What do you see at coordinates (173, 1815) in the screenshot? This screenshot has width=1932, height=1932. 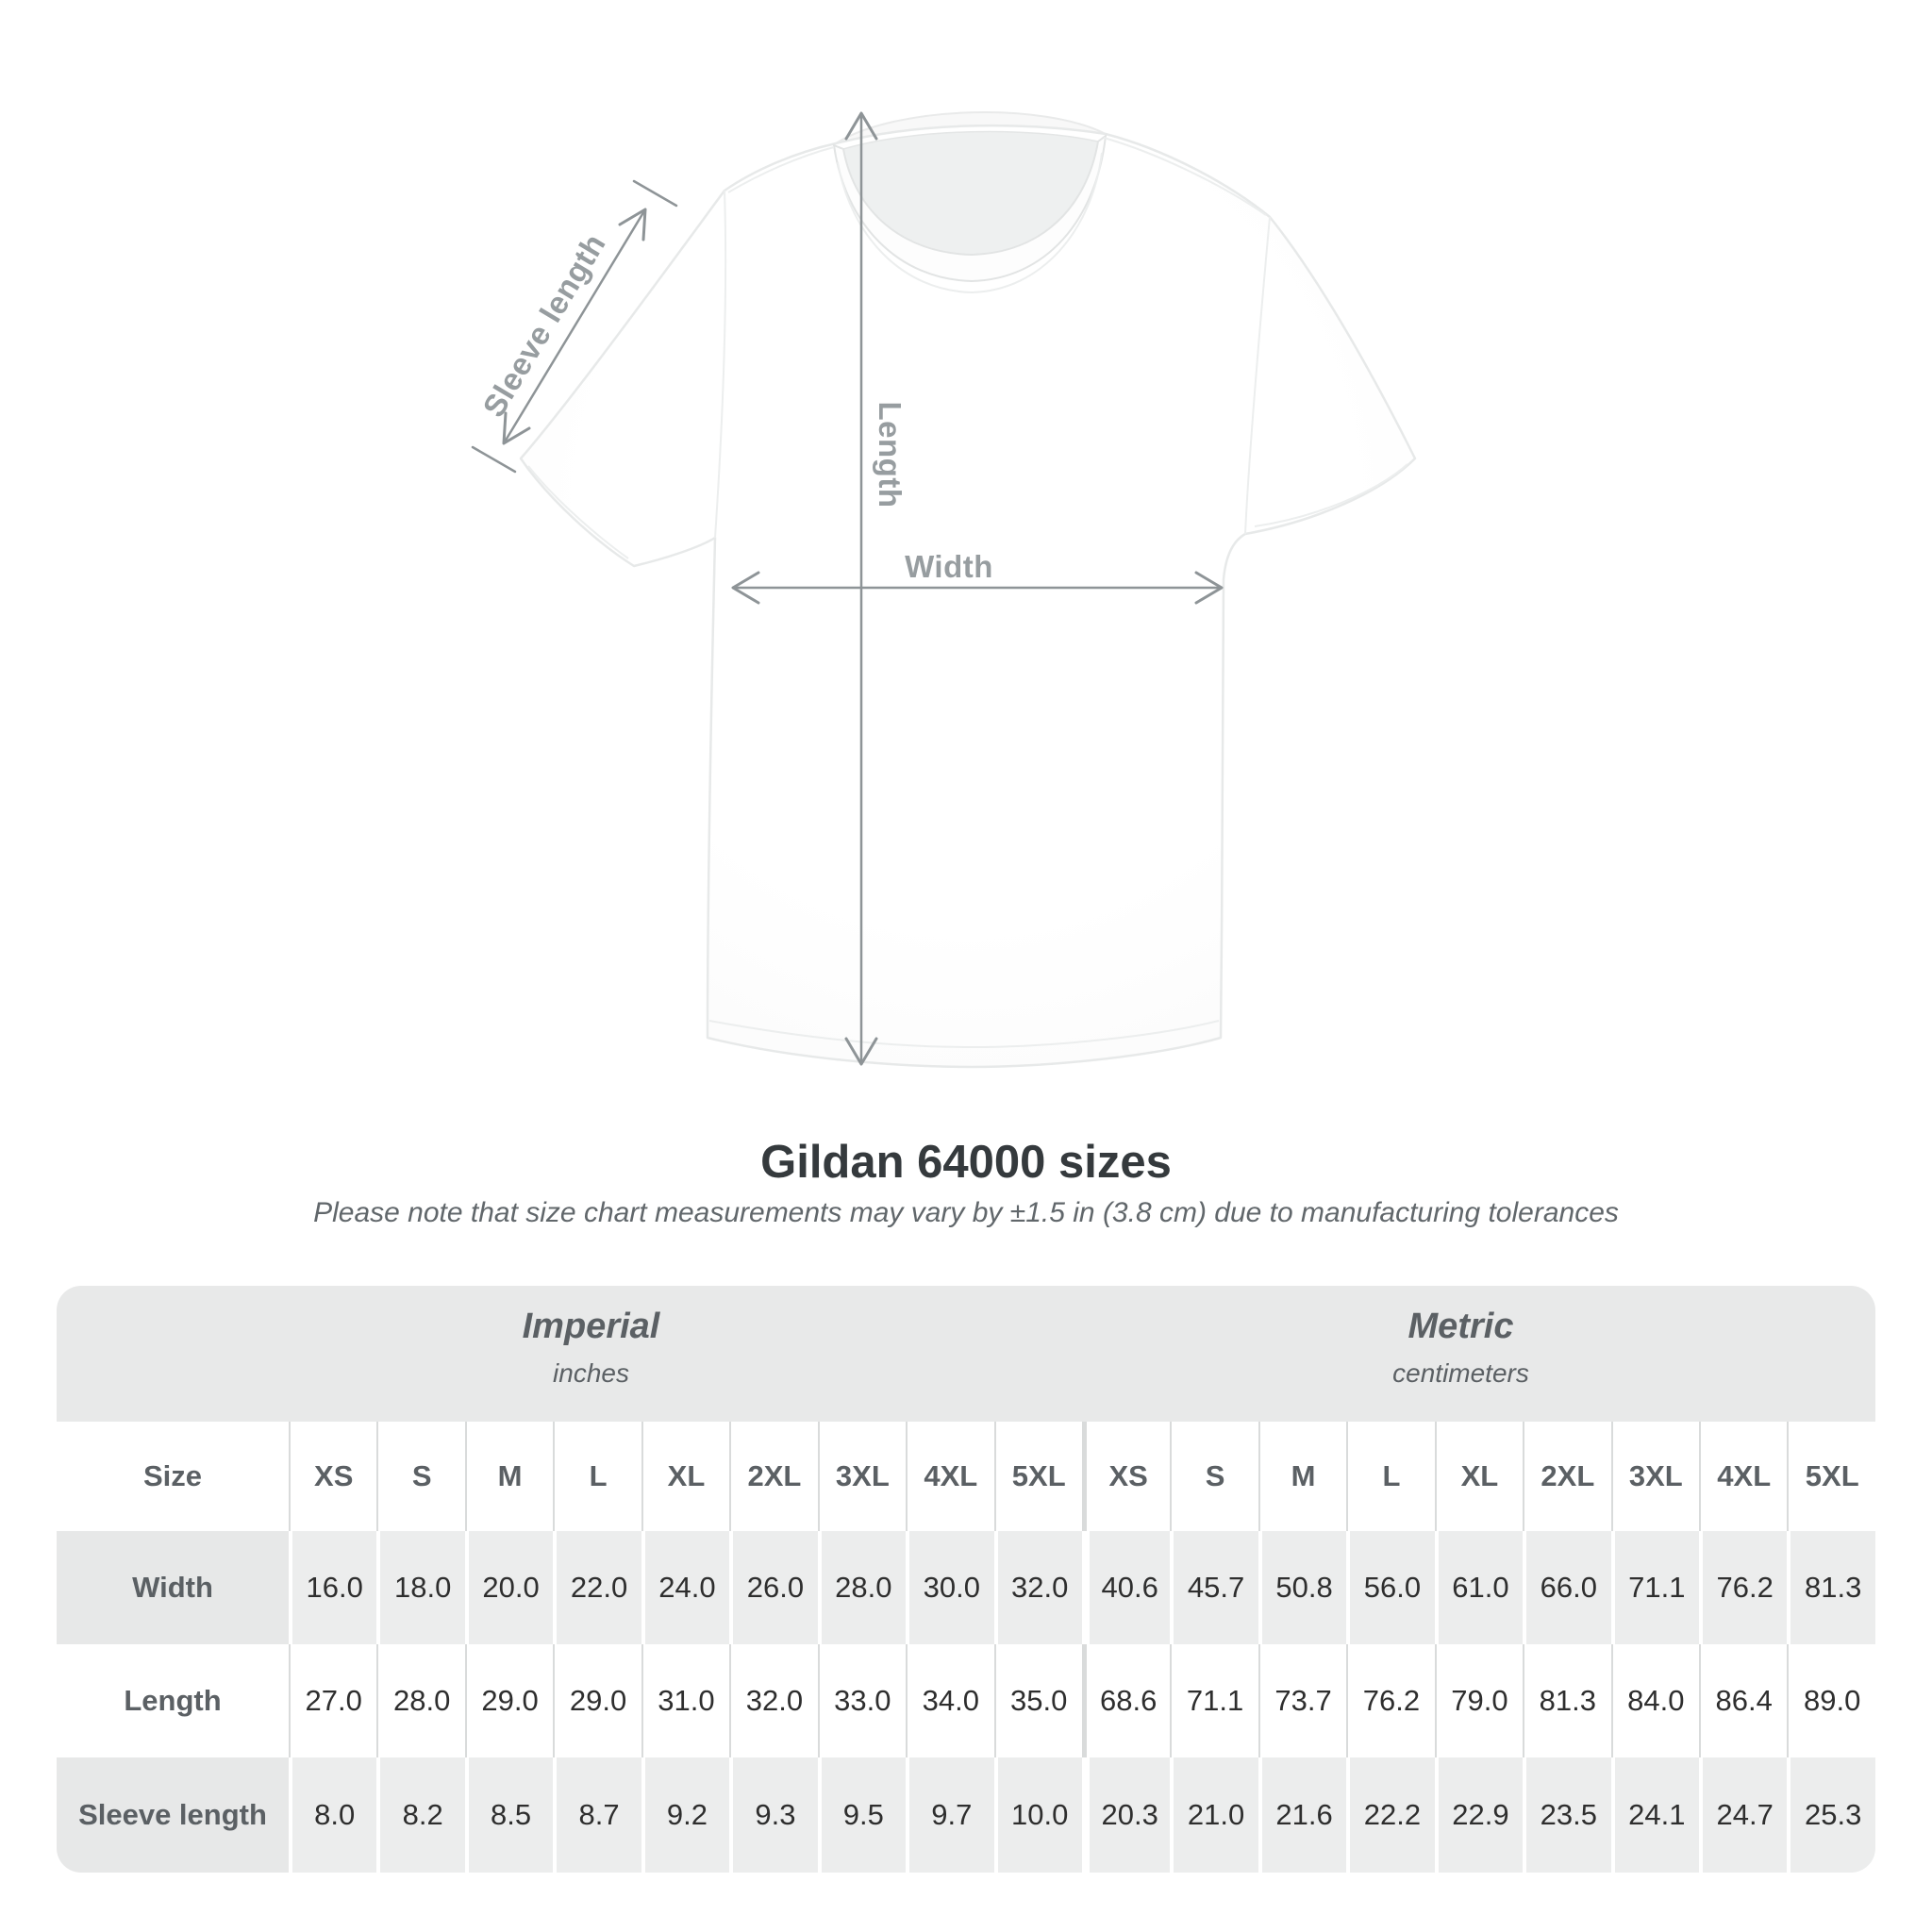 I see `row-label: Sleeve length` at bounding box center [173, 1815].